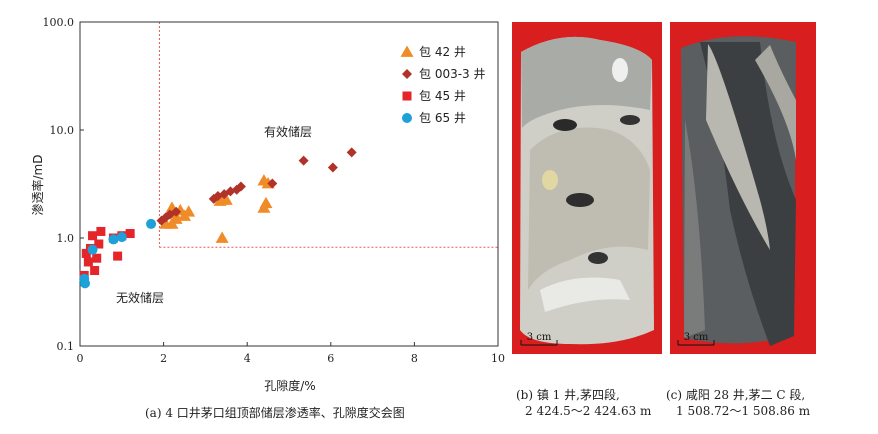 The width and height of the screenshot is (878, 434). Describe the element at coordinates (59, 22) in the screenshot. I see `y-tick-label: 100.0` at that location.